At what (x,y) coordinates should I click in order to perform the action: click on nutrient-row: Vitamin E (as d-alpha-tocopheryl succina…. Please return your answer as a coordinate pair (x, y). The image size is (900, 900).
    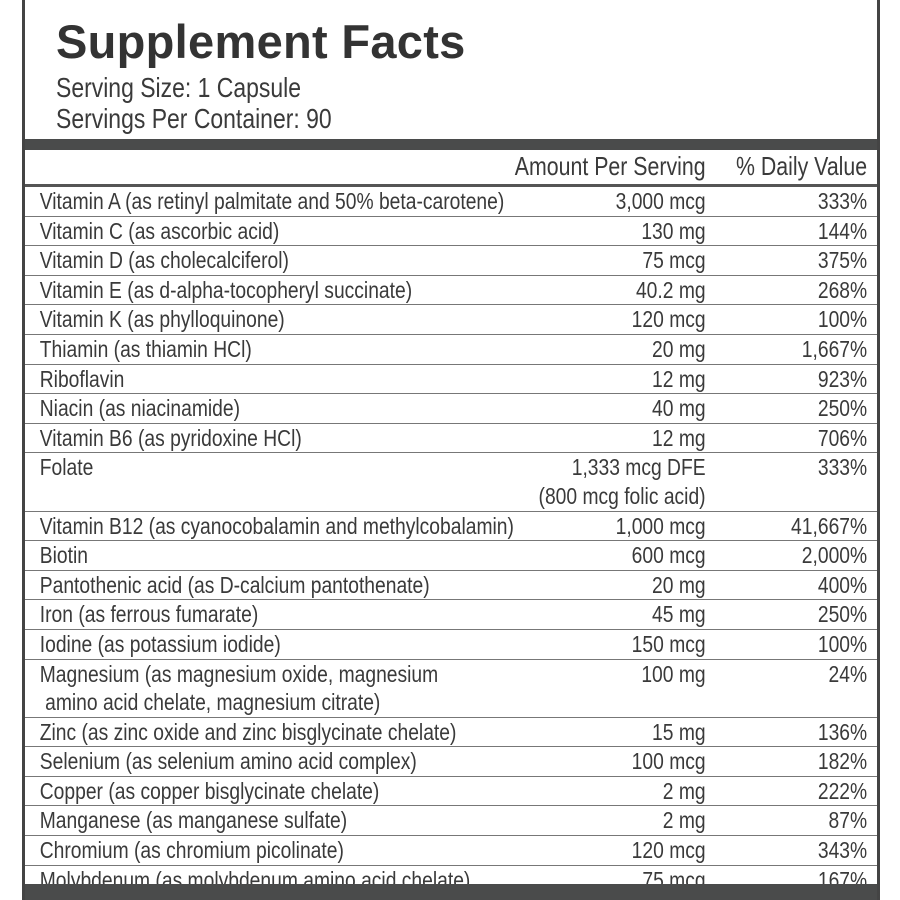
    Looking at the image, I should click on (451, 291).